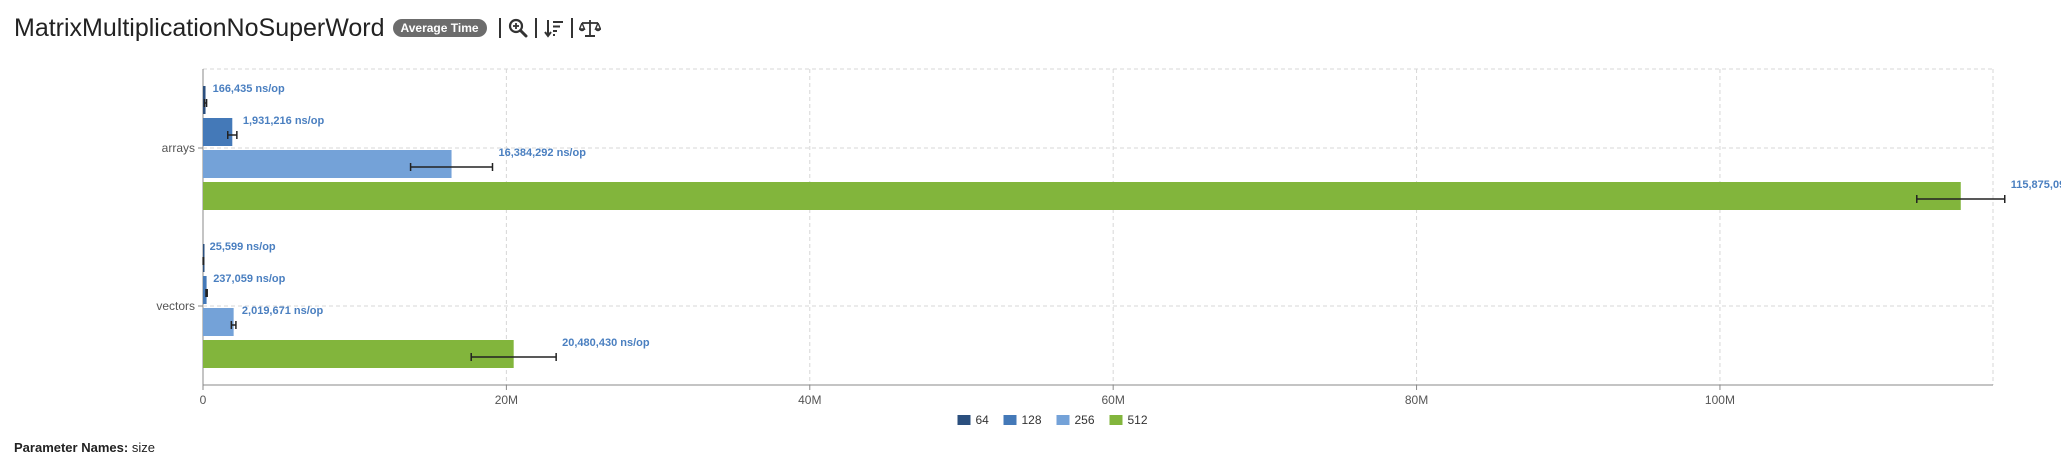 This screenshot has height=469, width=2061. I want to click on x-tick-label: 80M, so click(1416, 400).